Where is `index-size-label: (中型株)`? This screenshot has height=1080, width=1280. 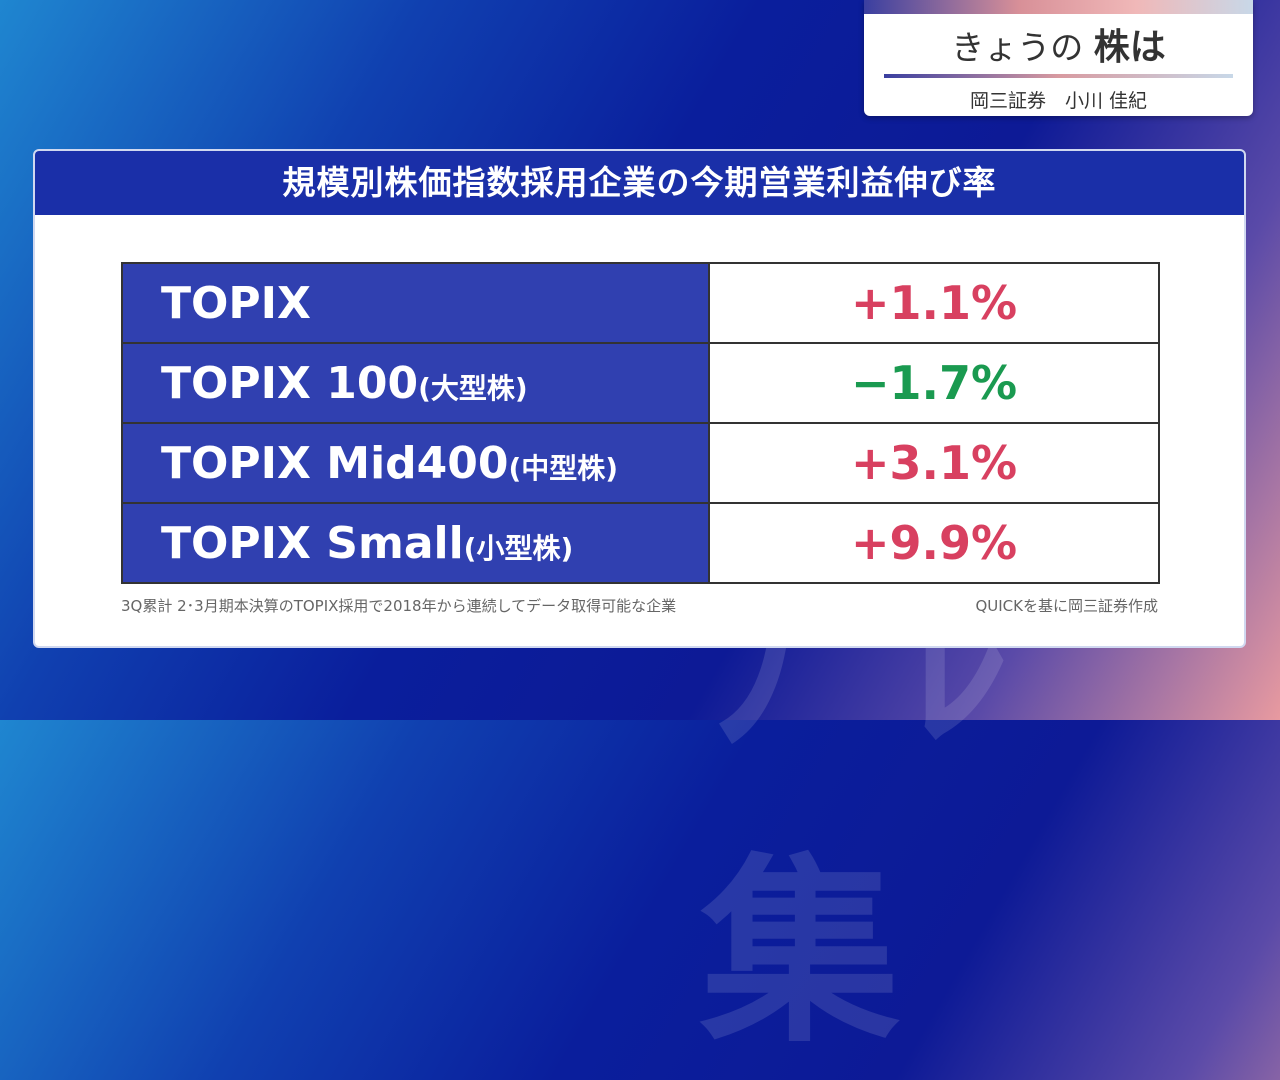 index-size-label: (中型株) is located at coordinates (563, 468).